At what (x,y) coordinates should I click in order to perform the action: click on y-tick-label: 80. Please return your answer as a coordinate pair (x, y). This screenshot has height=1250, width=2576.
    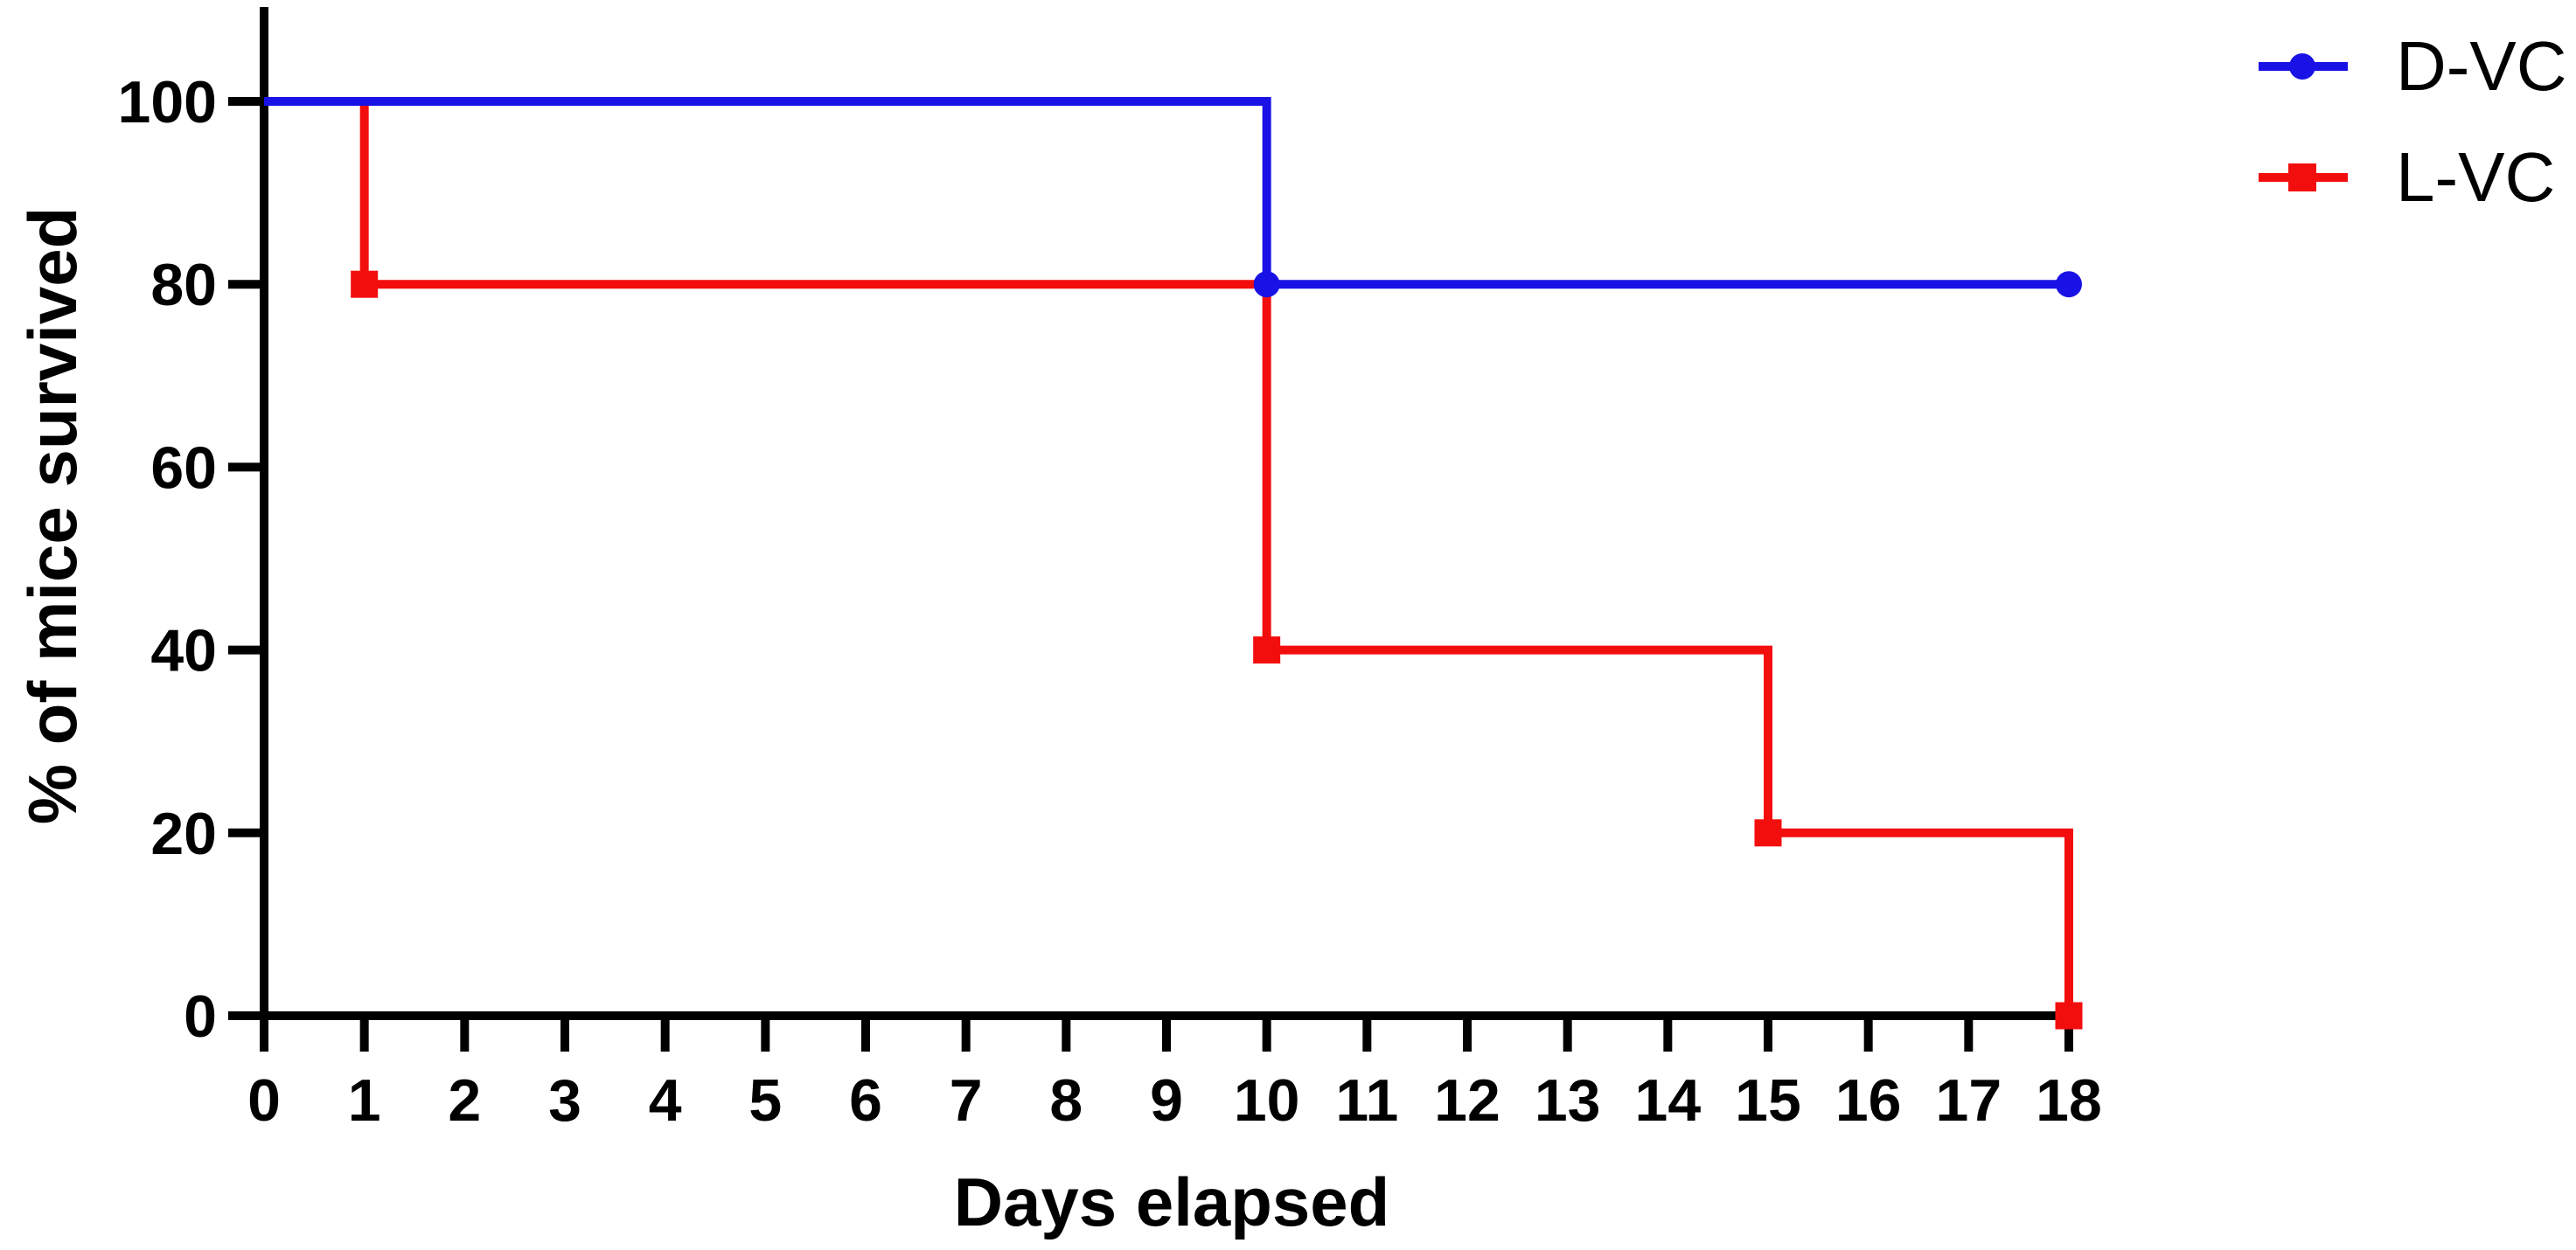
    Looking at the image, I should click on (183, 285).